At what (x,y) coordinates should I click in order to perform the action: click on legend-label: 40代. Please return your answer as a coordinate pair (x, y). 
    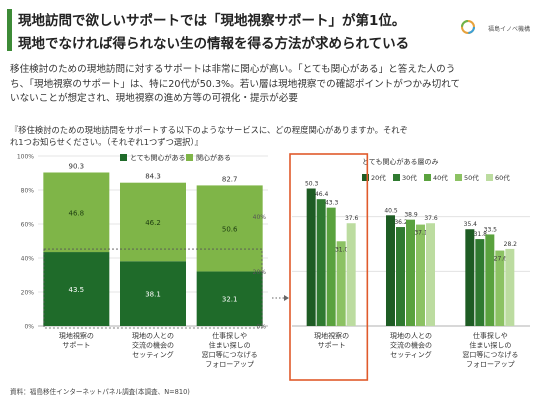
    Looking at the image, I should click on (440, 177).